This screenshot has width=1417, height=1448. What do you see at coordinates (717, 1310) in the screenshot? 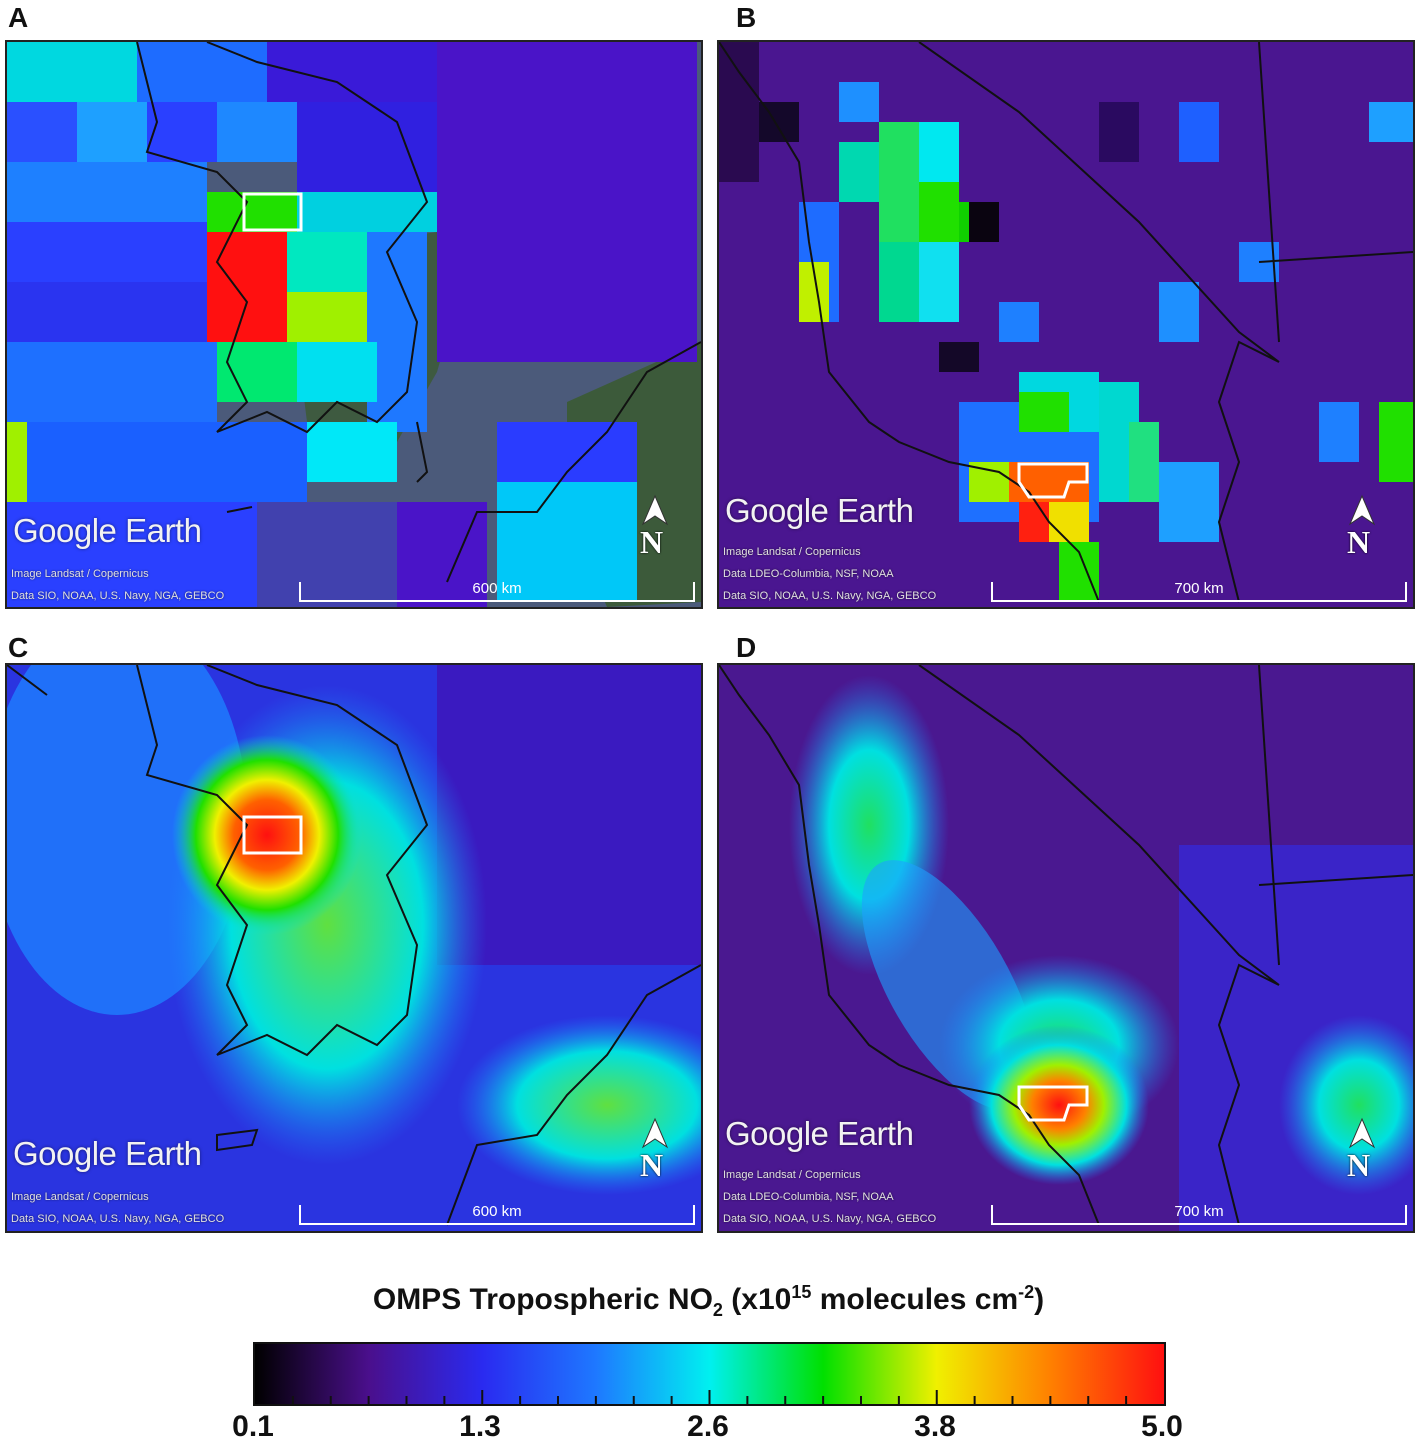
I see `colorbar-title-sub: 2` at bounding box center [717, 1310].